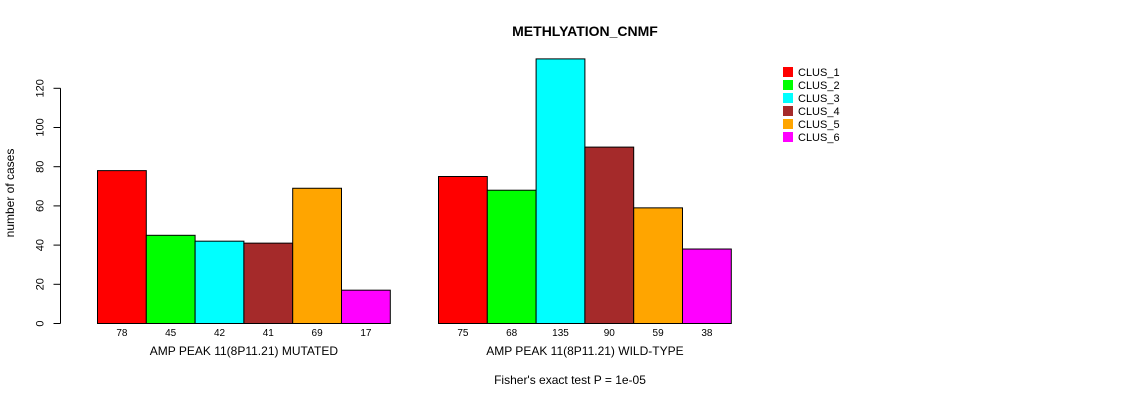 The image size is (1140, 405). I want to click on bar-value-label: 38, so click(707, 333).